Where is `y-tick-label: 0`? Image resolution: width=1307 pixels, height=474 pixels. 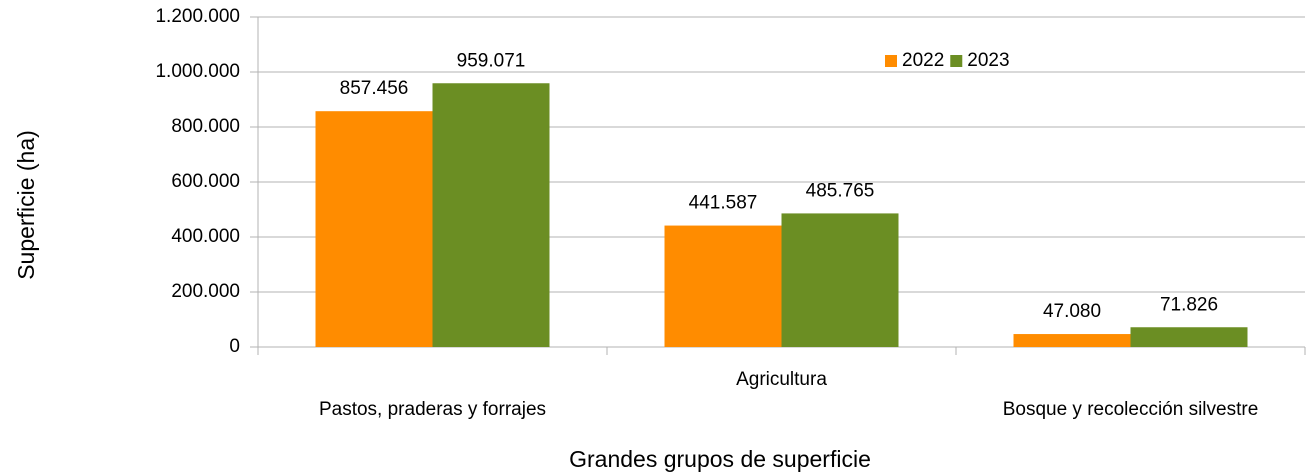
y-tick-label: 0 is located at coordinates (234, 346).